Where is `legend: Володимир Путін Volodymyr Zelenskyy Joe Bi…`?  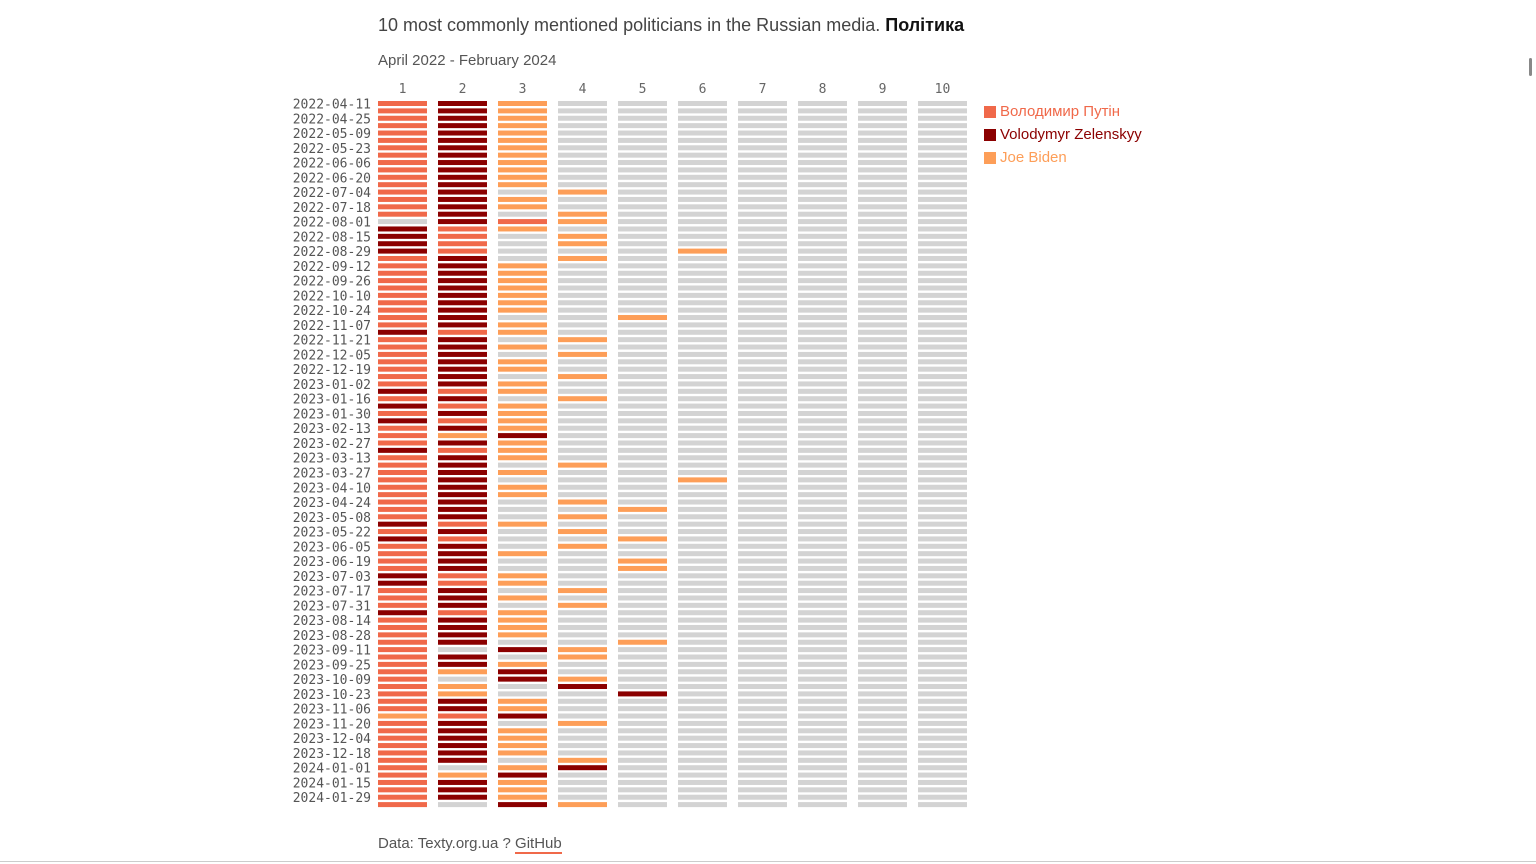
legend: Володимир Путін Volodymyr Zelenskyy Joe Bi… is located at coordinates (1063, 134).